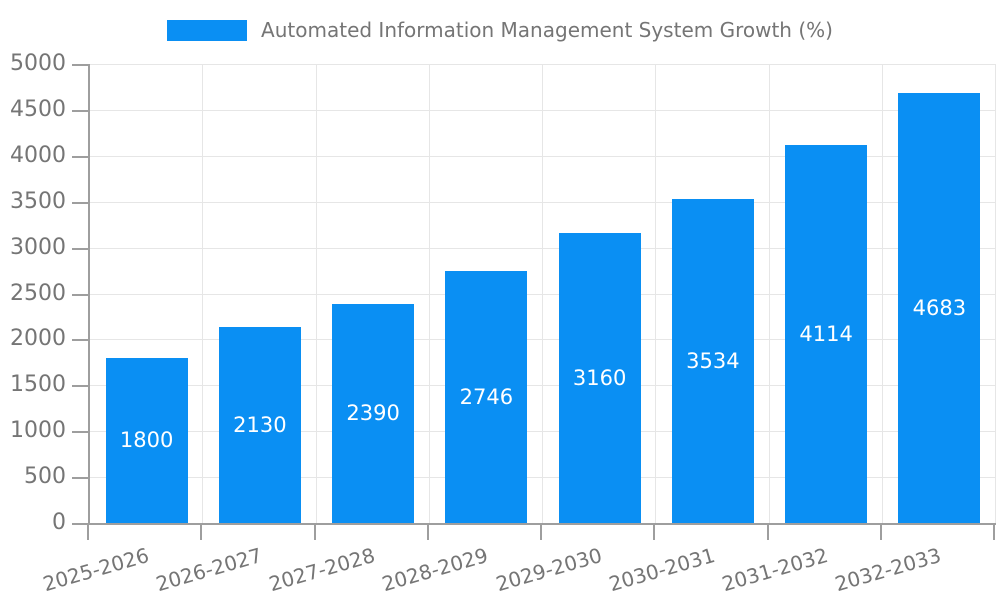 The height and width of the screenshot is (600, 1000). I want to click on bar: 4683, so click(939, 308).